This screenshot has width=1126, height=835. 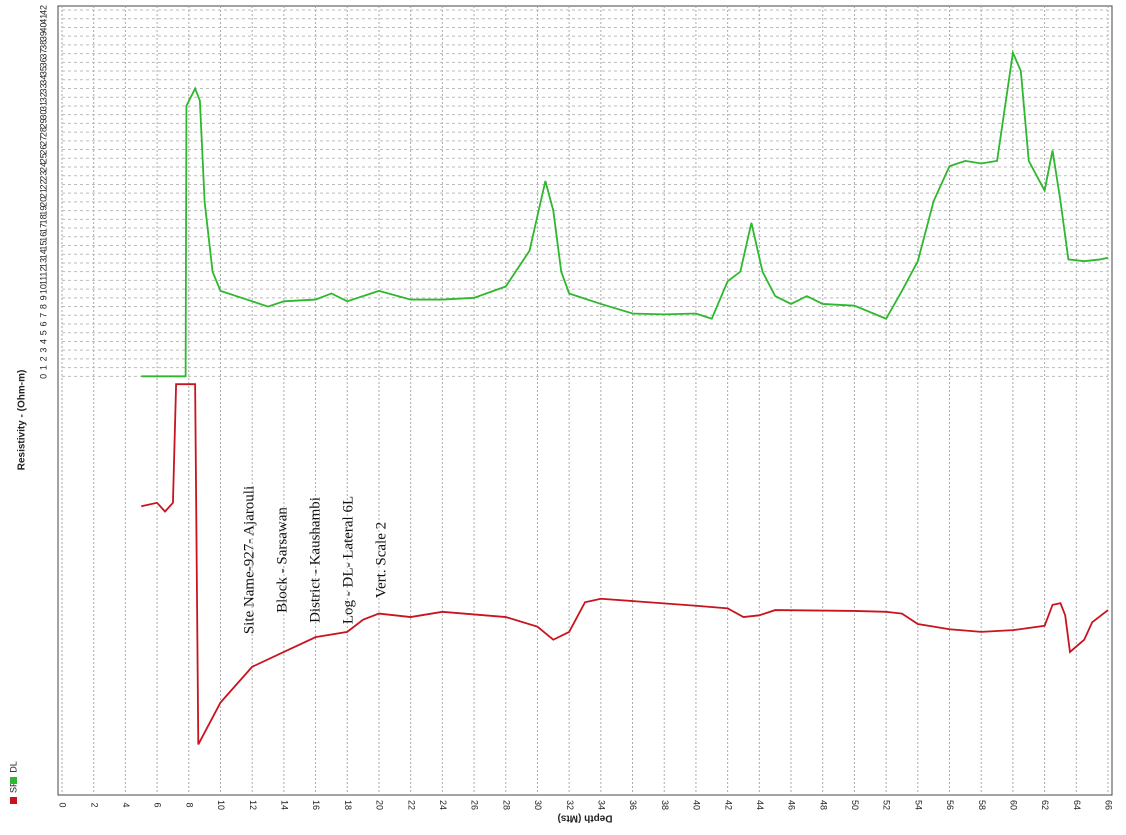 What do you see at coordinates (43, 237) in the screenshot?
I see `y-tick-label: 16` at bounding box center [43, 237].